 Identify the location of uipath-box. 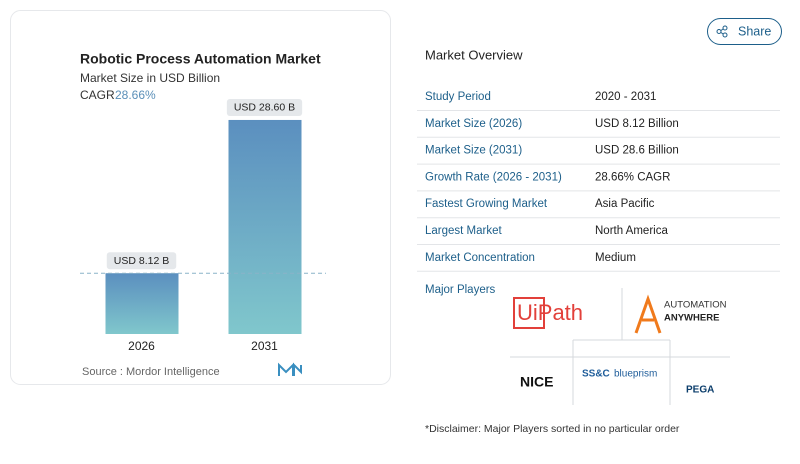
(529, 313).